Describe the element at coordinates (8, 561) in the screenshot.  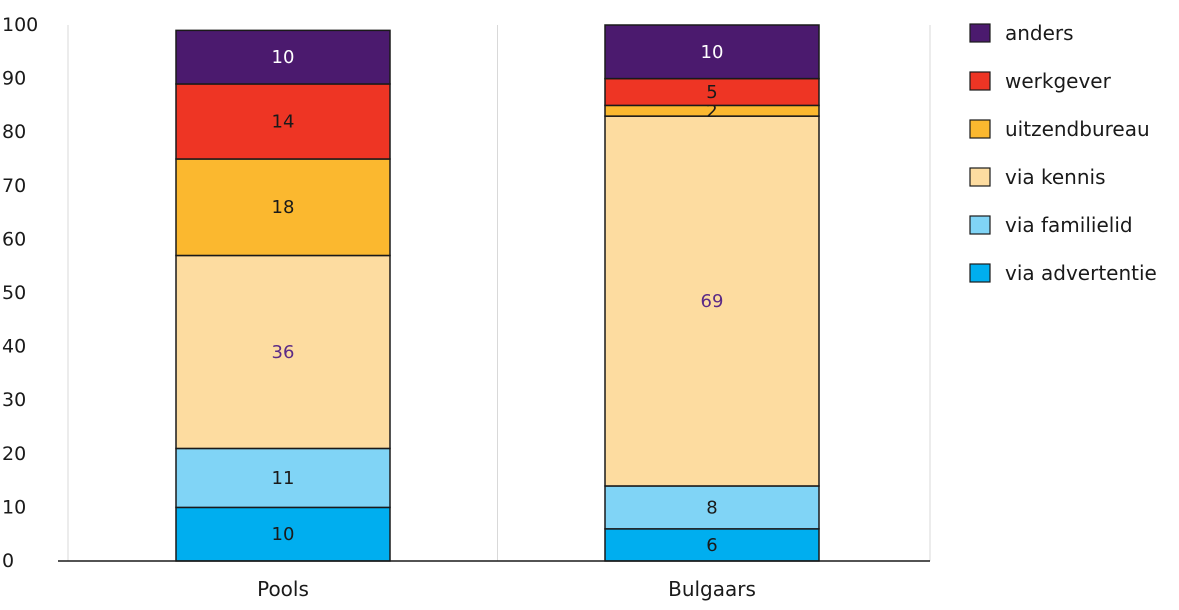
I see `y-tick-label: 0` at that location.